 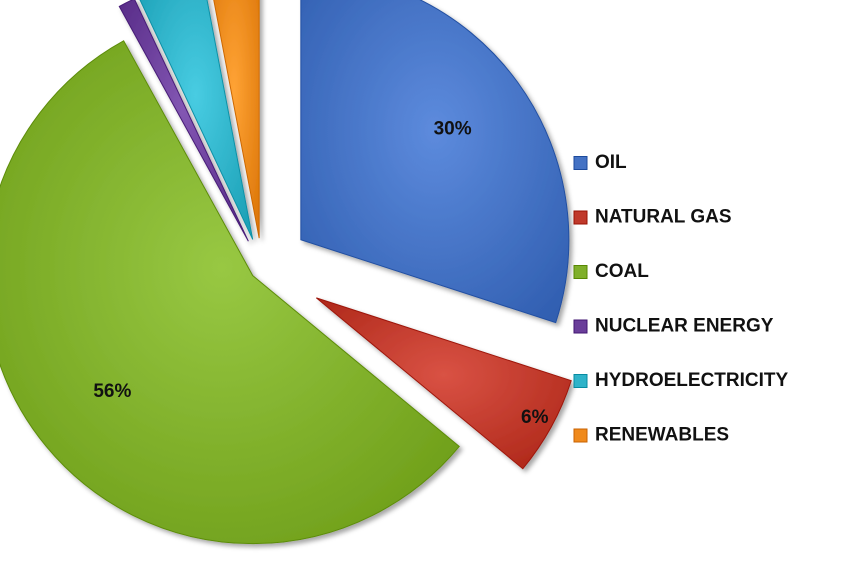 I want to click on pie-slice-nuclear-energy, so click(x=183, y=121).